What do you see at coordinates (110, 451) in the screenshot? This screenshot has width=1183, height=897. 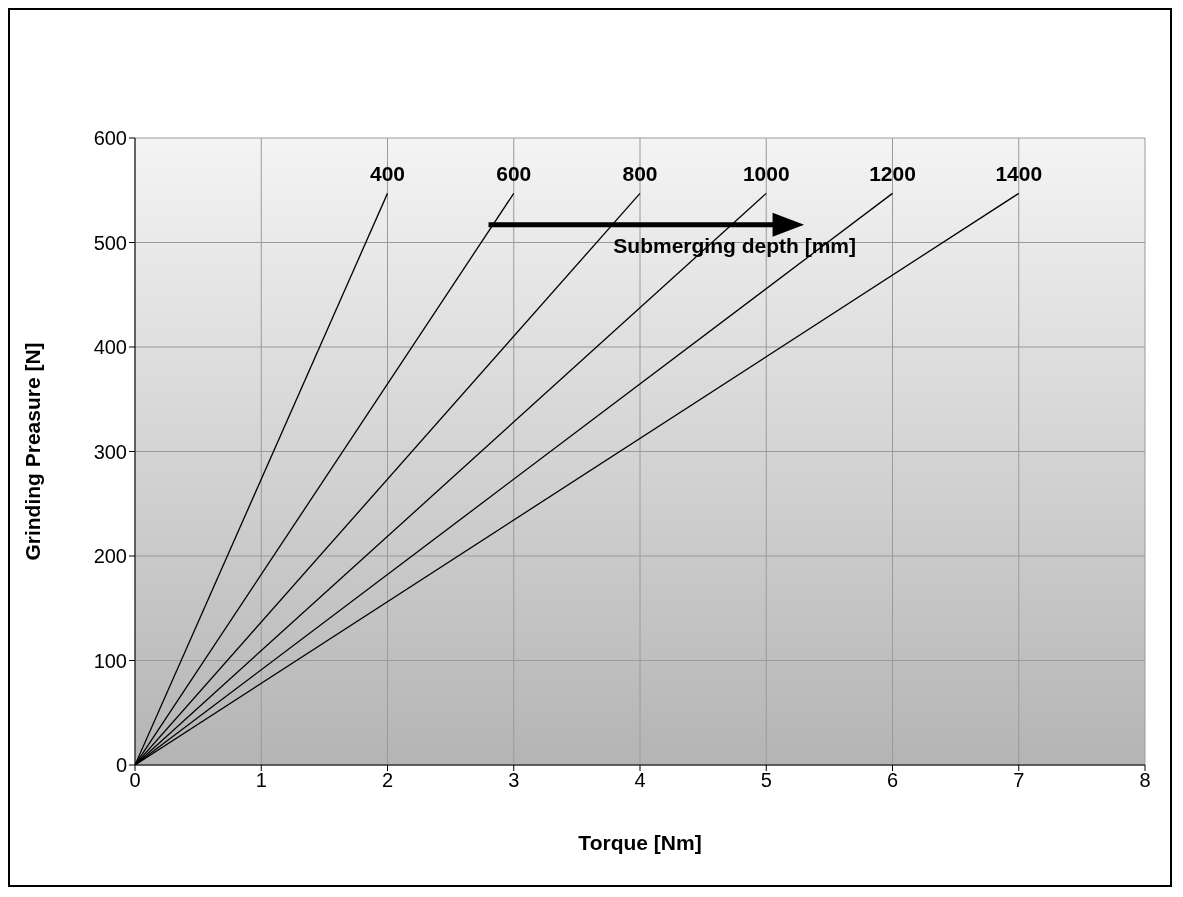 I see `y-tick-label: 300` at bounding box center [110, 451].